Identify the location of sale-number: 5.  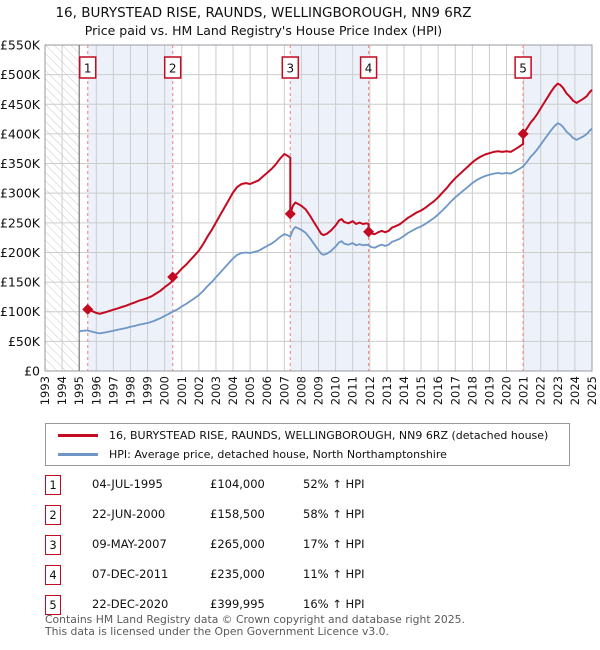
(523, 69).